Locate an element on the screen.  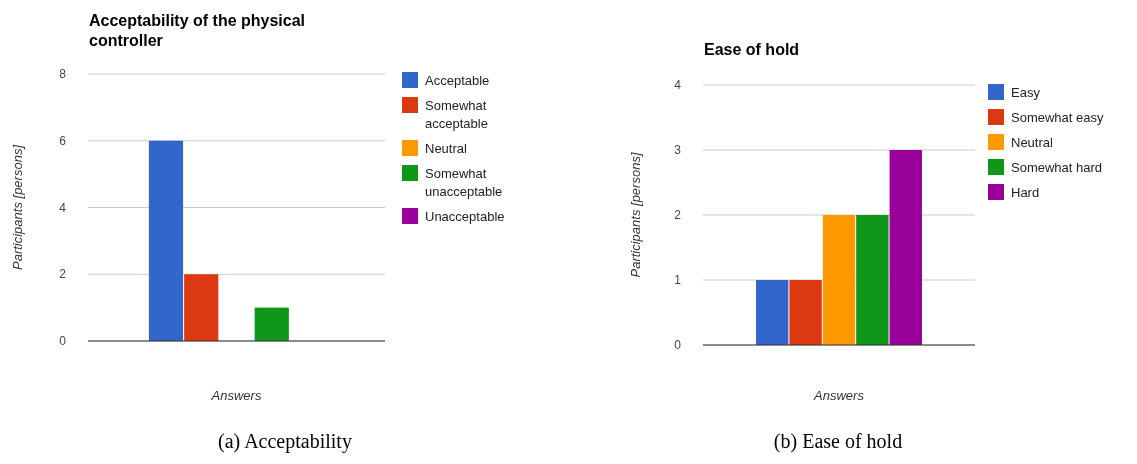
legend-label: Hard is located at coordinates (1025, 192).